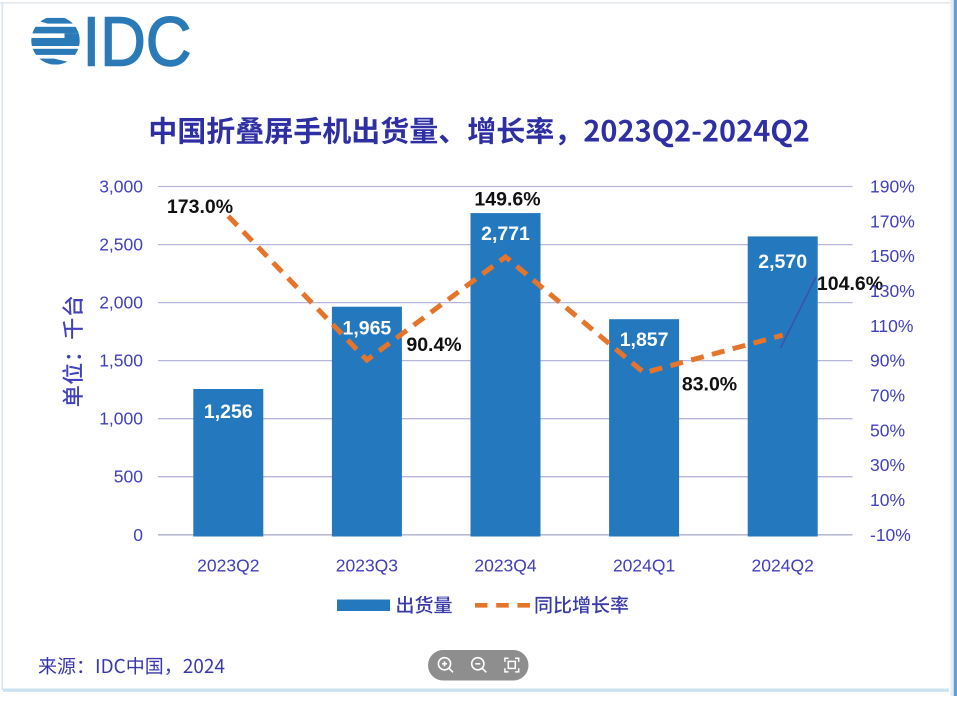 This screenshot has width=957, height=701. What do you see at coordinates (892, 256) in the screenshot?
I see `svg-text: 150%` at bounding box center [892, 256].